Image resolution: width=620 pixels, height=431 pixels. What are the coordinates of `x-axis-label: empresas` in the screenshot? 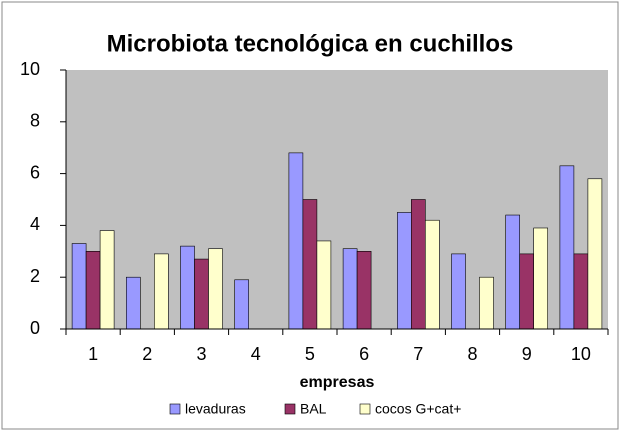 It's located at (337, 382).